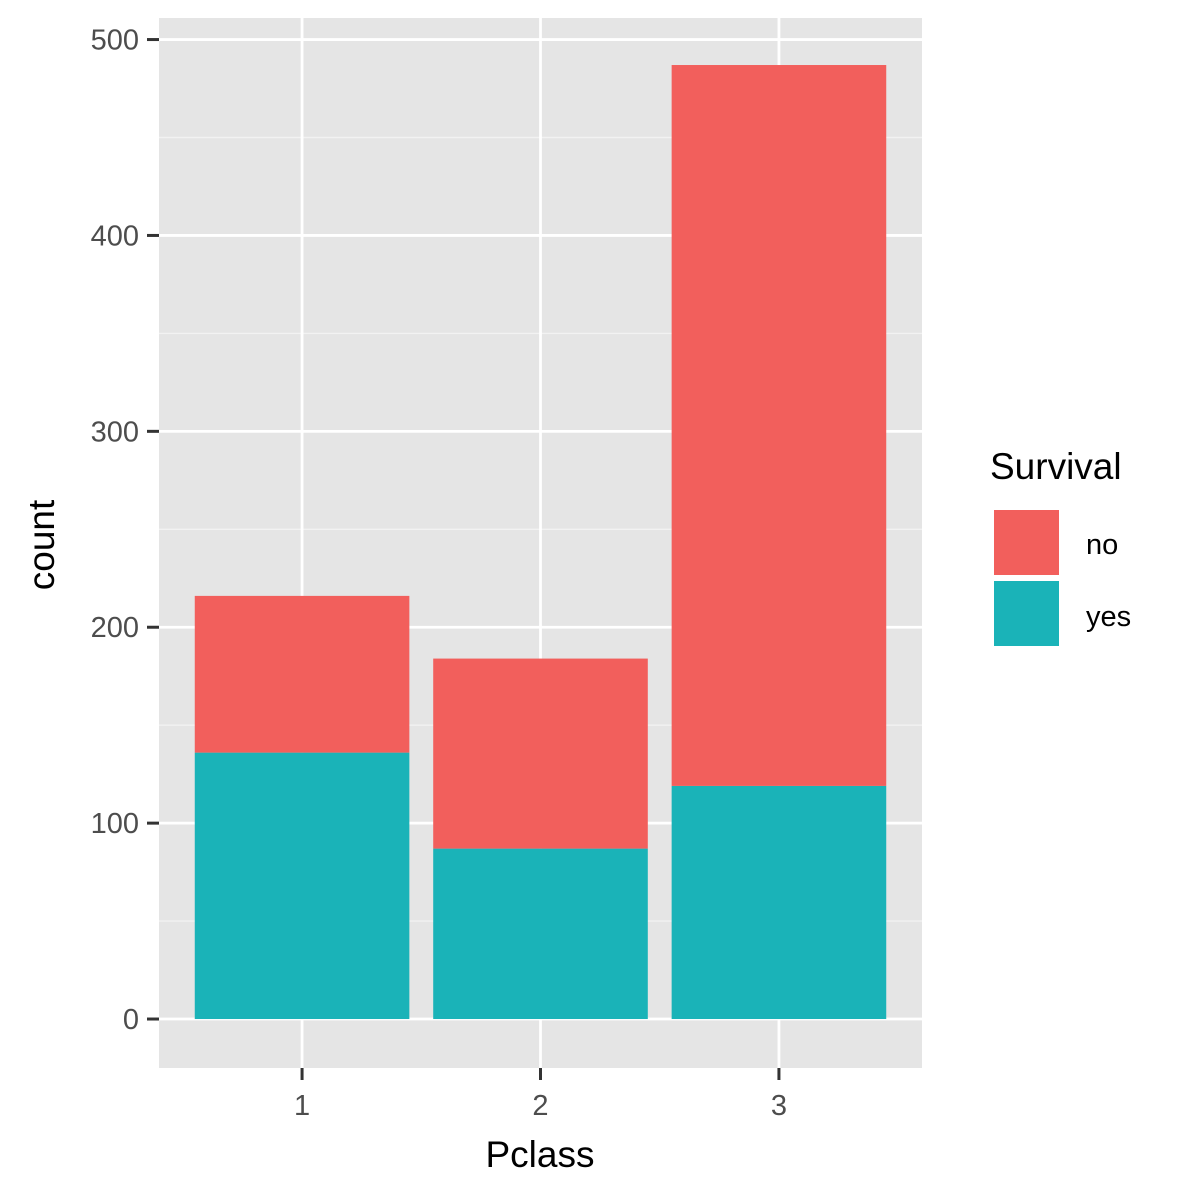 The width and height of the screenshot is (1200, 1200). I want to click on x-axis-title: Pclass, so click(540, 1154).